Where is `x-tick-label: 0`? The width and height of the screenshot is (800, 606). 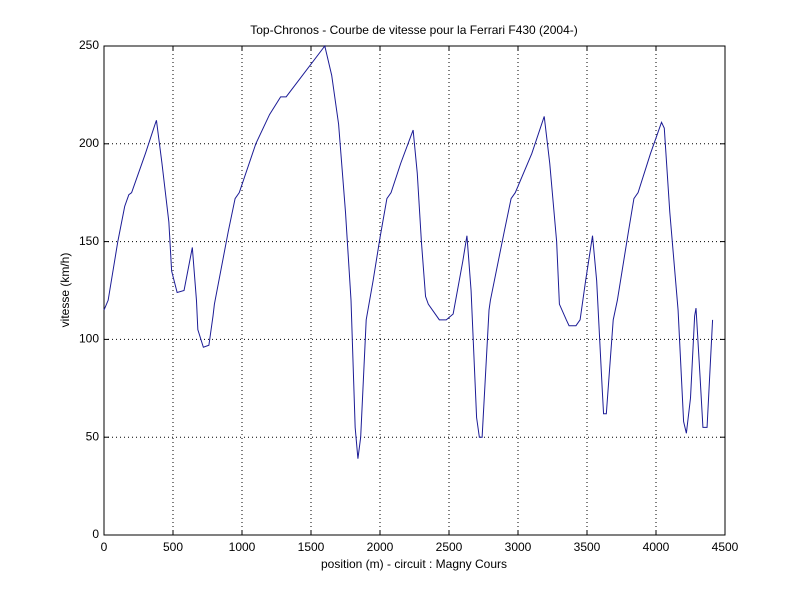 x-tick-label: 0 is located at coordinates (104, 547).